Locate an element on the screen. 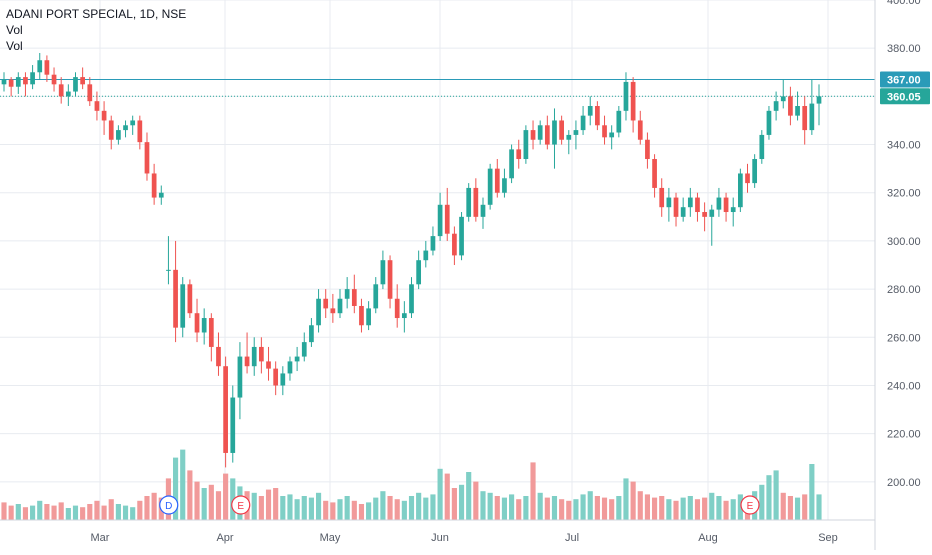 Image resolution: width=932 pixels, height=555 pixels. x-tick-label: Sep is located at coordinates (828, 538).